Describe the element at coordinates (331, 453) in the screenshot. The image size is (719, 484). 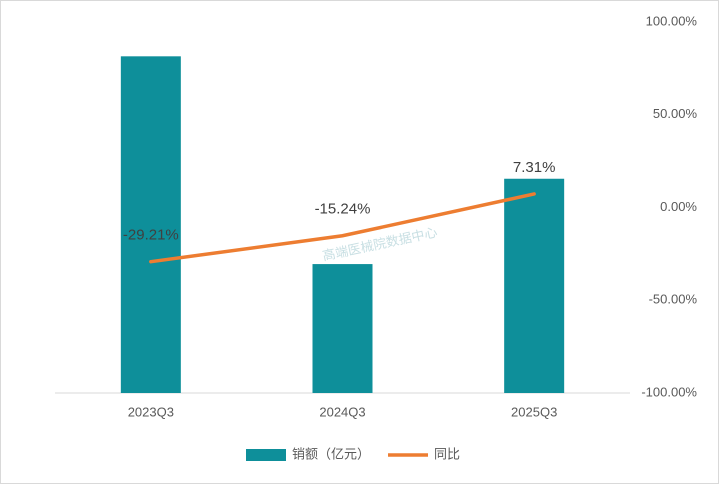
I see `legend-label: 销额（亿元）` at that location.